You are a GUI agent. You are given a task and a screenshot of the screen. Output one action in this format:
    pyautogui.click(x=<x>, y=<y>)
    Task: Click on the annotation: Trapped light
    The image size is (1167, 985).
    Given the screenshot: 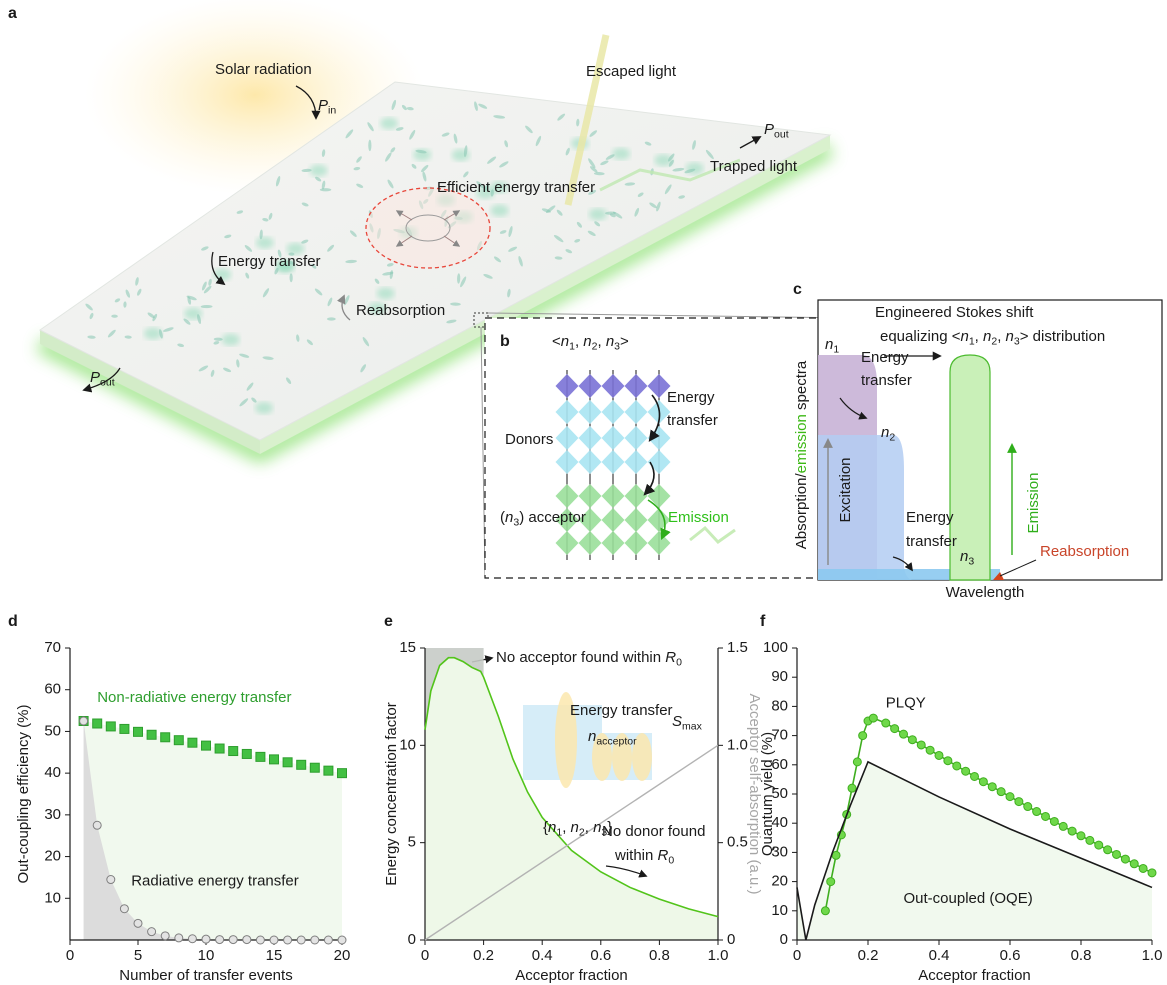 What is the action you would take?
    pyautogui.click(x=754, y=166)
    